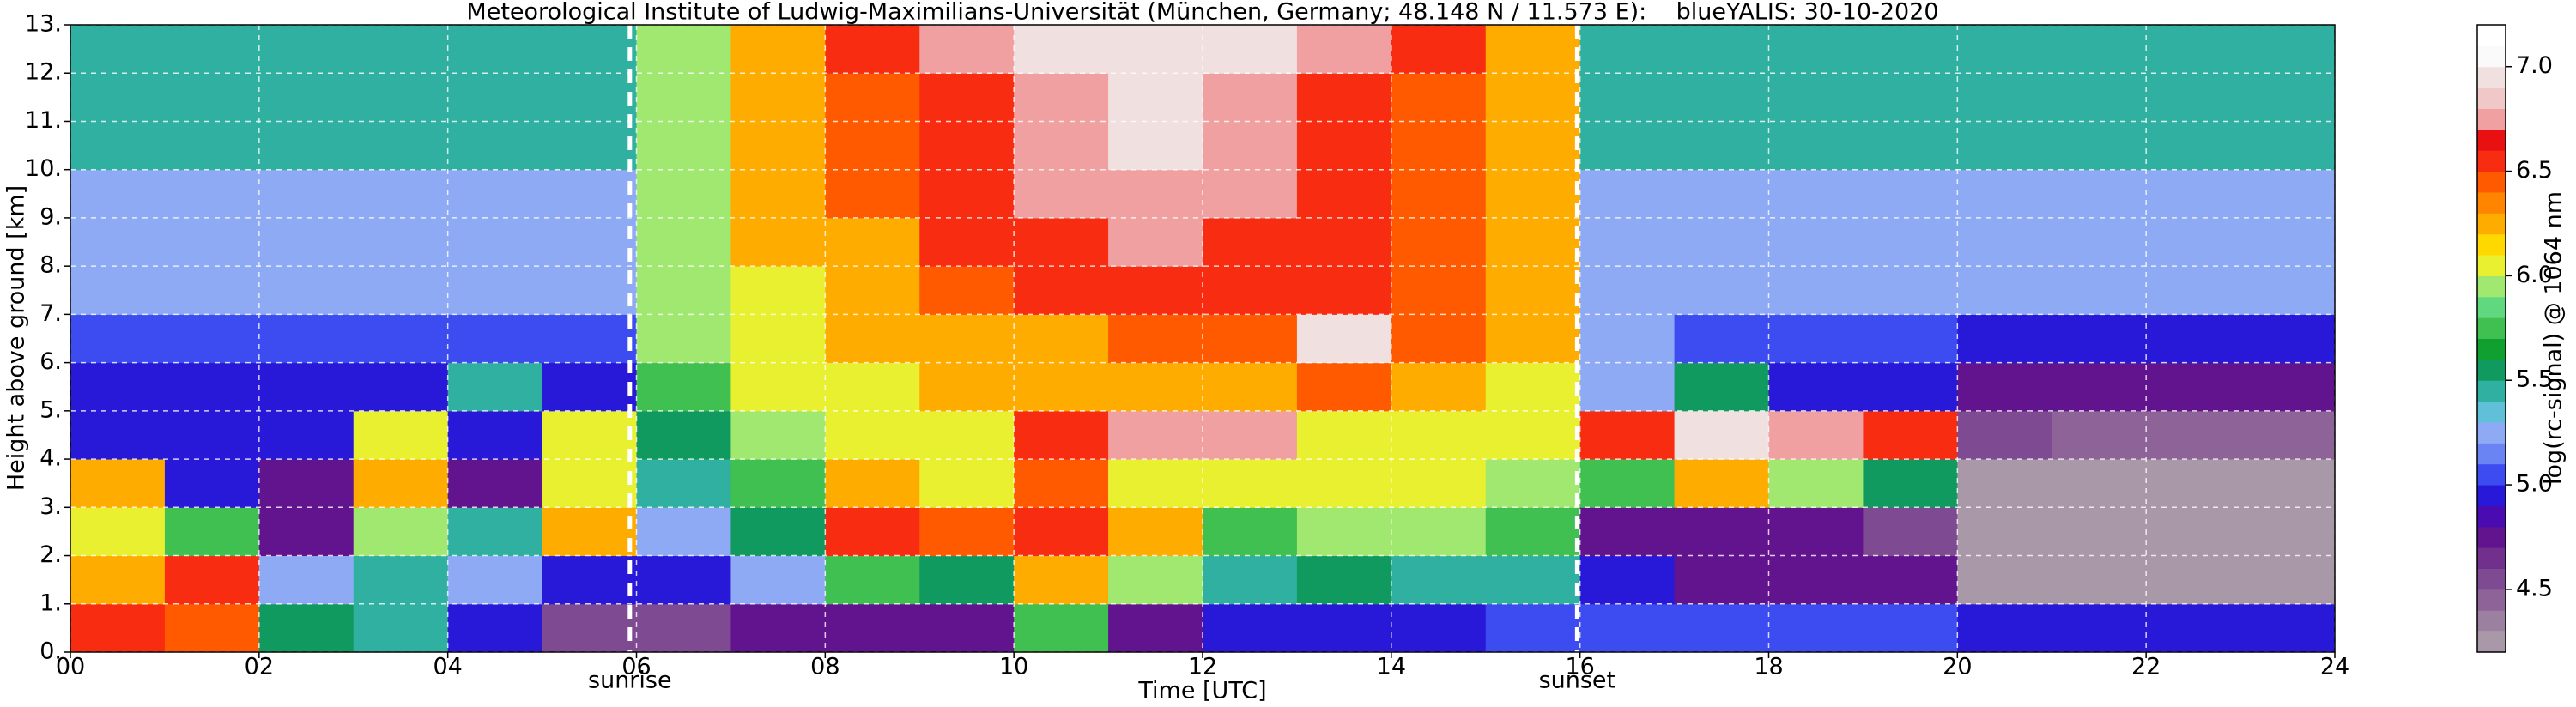  What do you see at coordinates (2534, 379) in the screenshot?
I see `colorbar-tick-label: 5.5` at bounding box center [2534, 379].